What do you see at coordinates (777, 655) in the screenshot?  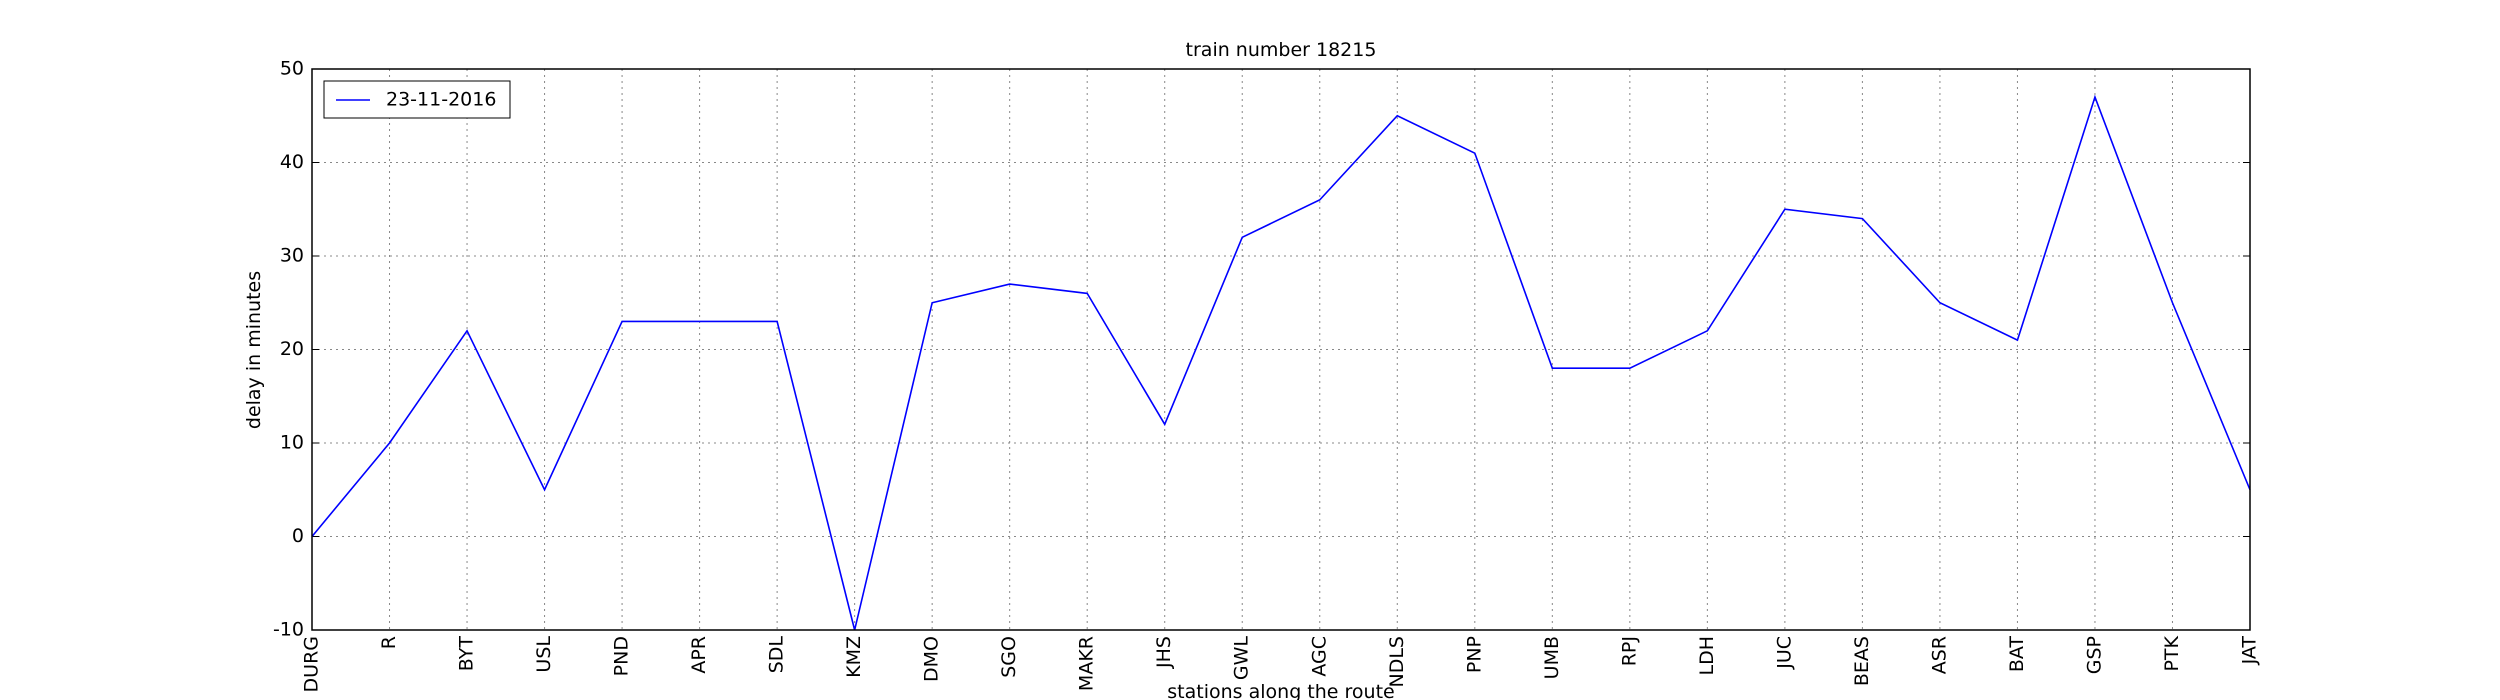 I see `x-tick-label: SDL` at bounding box center [777, 655].